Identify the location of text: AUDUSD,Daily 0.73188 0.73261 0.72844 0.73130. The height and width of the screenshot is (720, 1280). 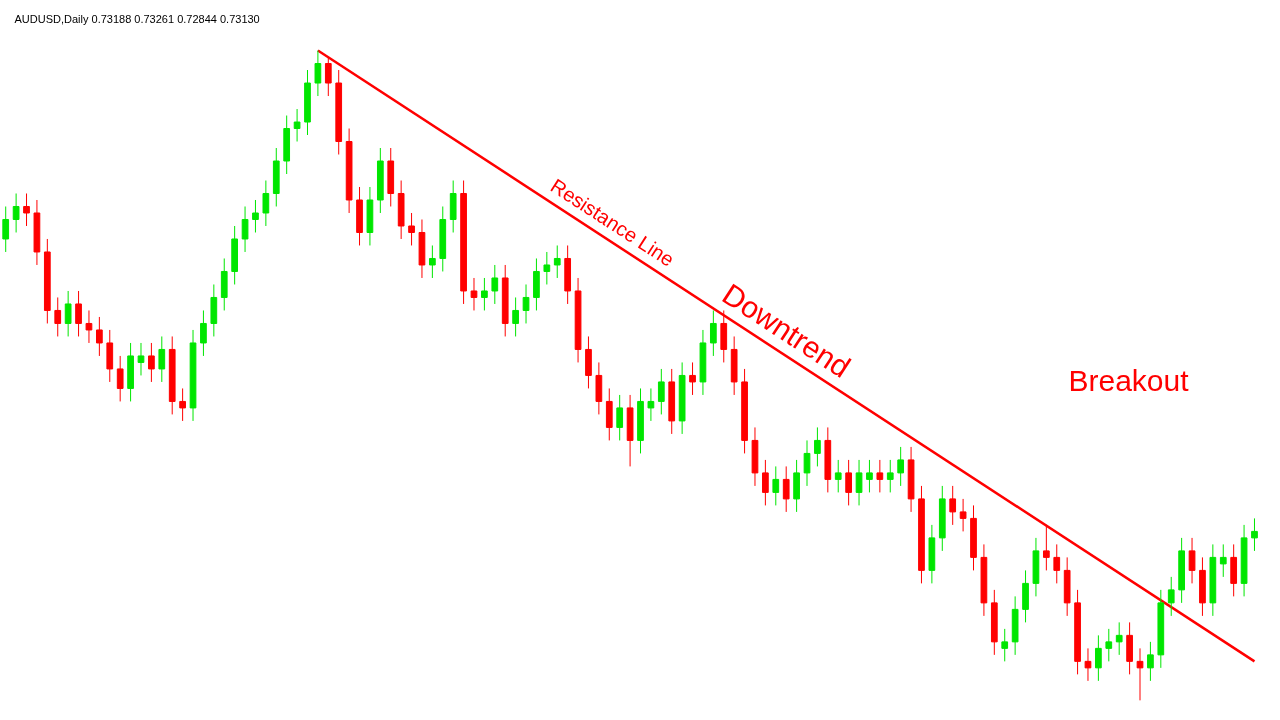
(137, 18).